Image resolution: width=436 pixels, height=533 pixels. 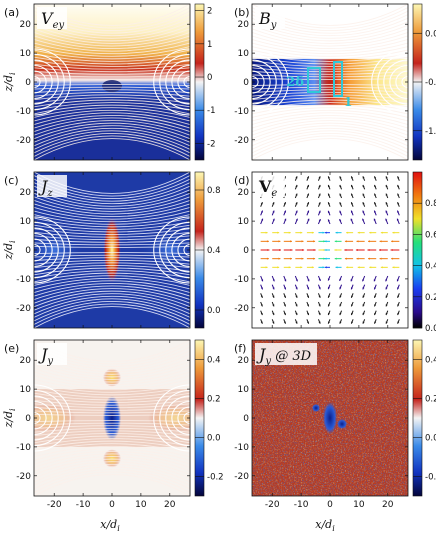 What do you see at coordinates (348, 102) in the screenshot?
I see `annotation-1: 1` at bounding box center [348, 102].